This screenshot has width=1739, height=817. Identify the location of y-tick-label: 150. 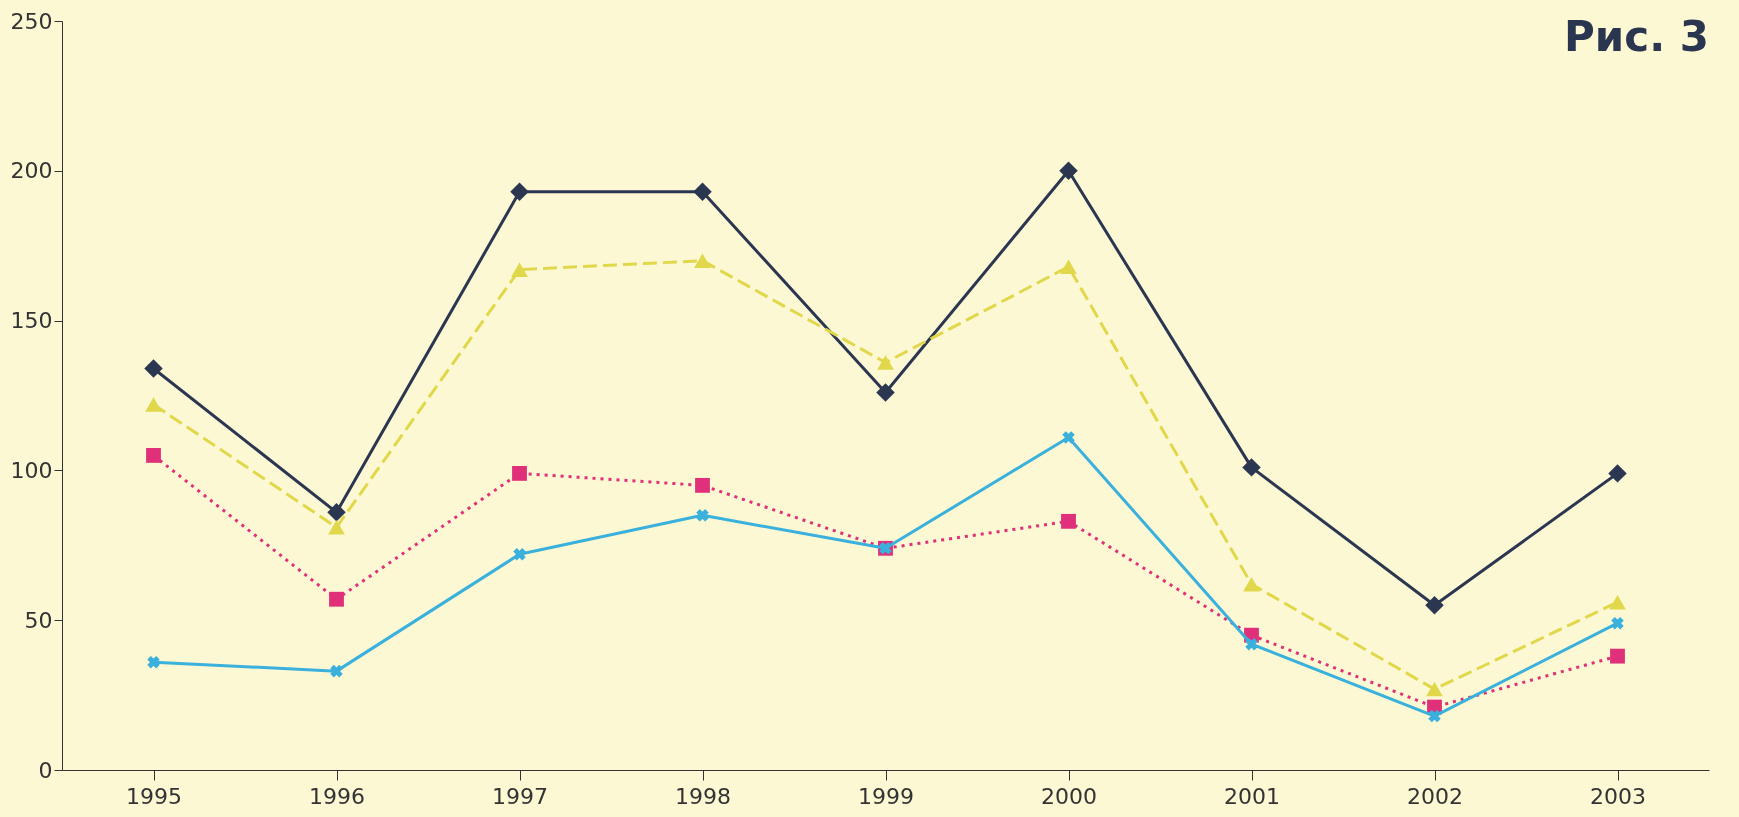
(31, 321).